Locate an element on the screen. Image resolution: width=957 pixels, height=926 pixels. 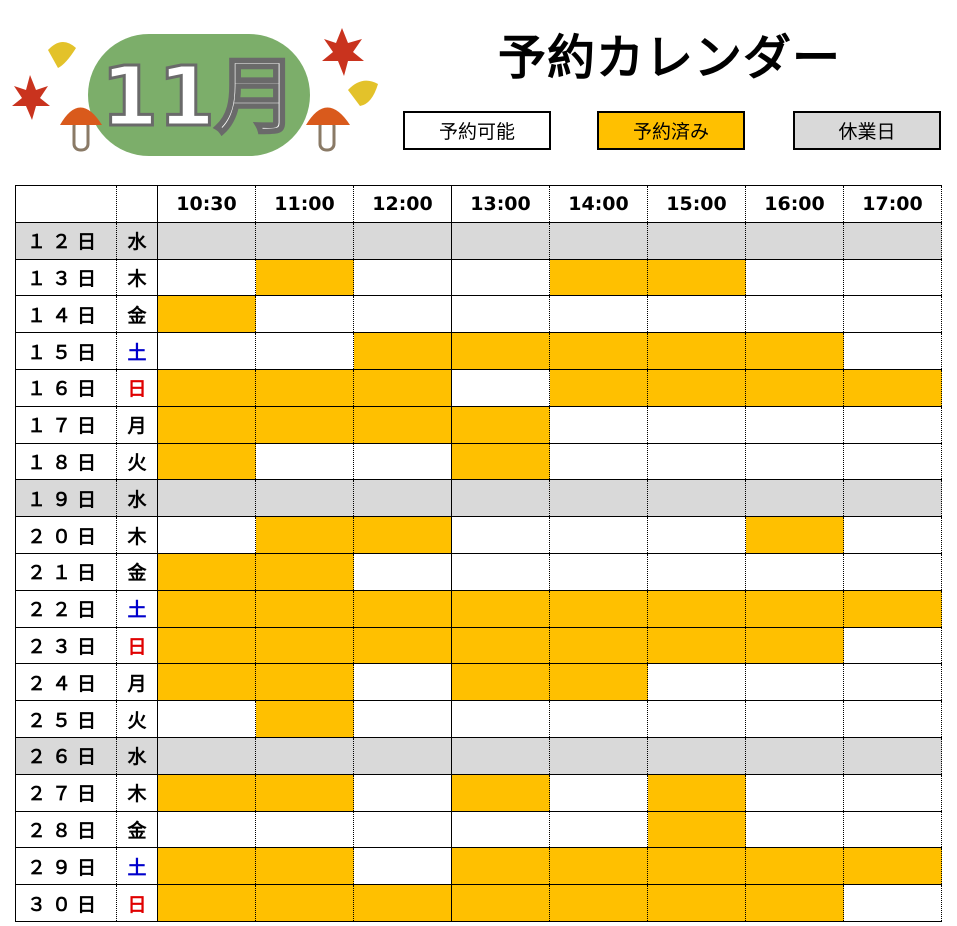
time-header: 15:00 is located at coordinates (696, 204).